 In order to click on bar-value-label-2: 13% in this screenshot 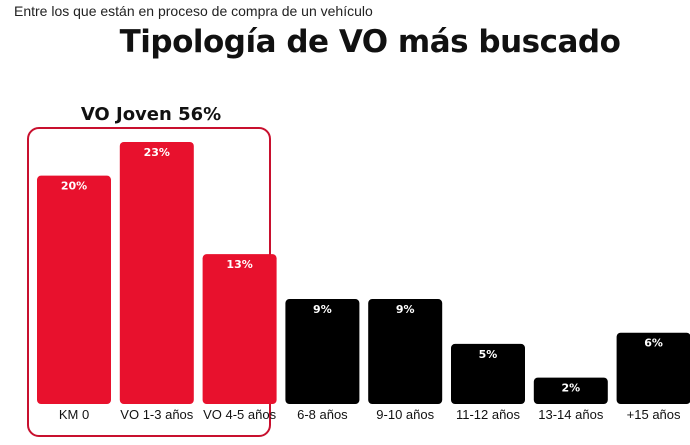, I will do `click(239, 264)`.